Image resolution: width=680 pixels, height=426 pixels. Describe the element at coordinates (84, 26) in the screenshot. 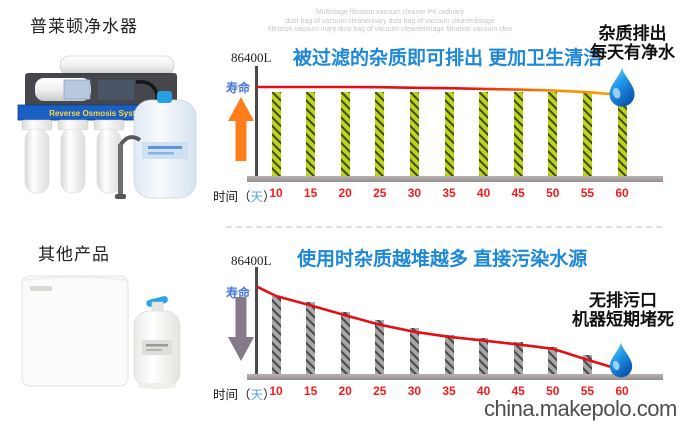

I see `product1-label: 普莱顿净水器` at that location.